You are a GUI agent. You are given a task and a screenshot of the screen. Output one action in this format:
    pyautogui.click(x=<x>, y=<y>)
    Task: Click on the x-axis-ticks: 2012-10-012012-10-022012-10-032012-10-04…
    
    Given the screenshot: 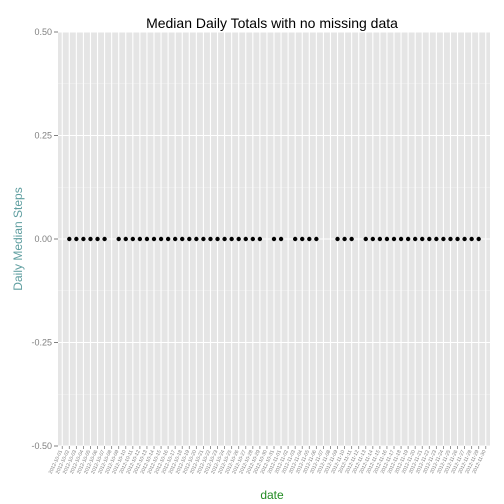 What is the action you would take?
    pyautogui.click(x=268, y=460)
    